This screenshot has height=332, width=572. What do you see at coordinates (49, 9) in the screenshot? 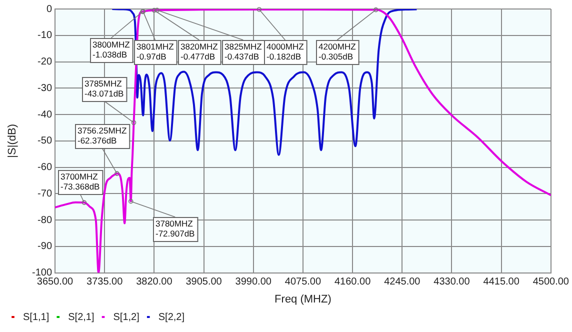
I see `y-tick-label: 0` at bounding box center [49, 9].